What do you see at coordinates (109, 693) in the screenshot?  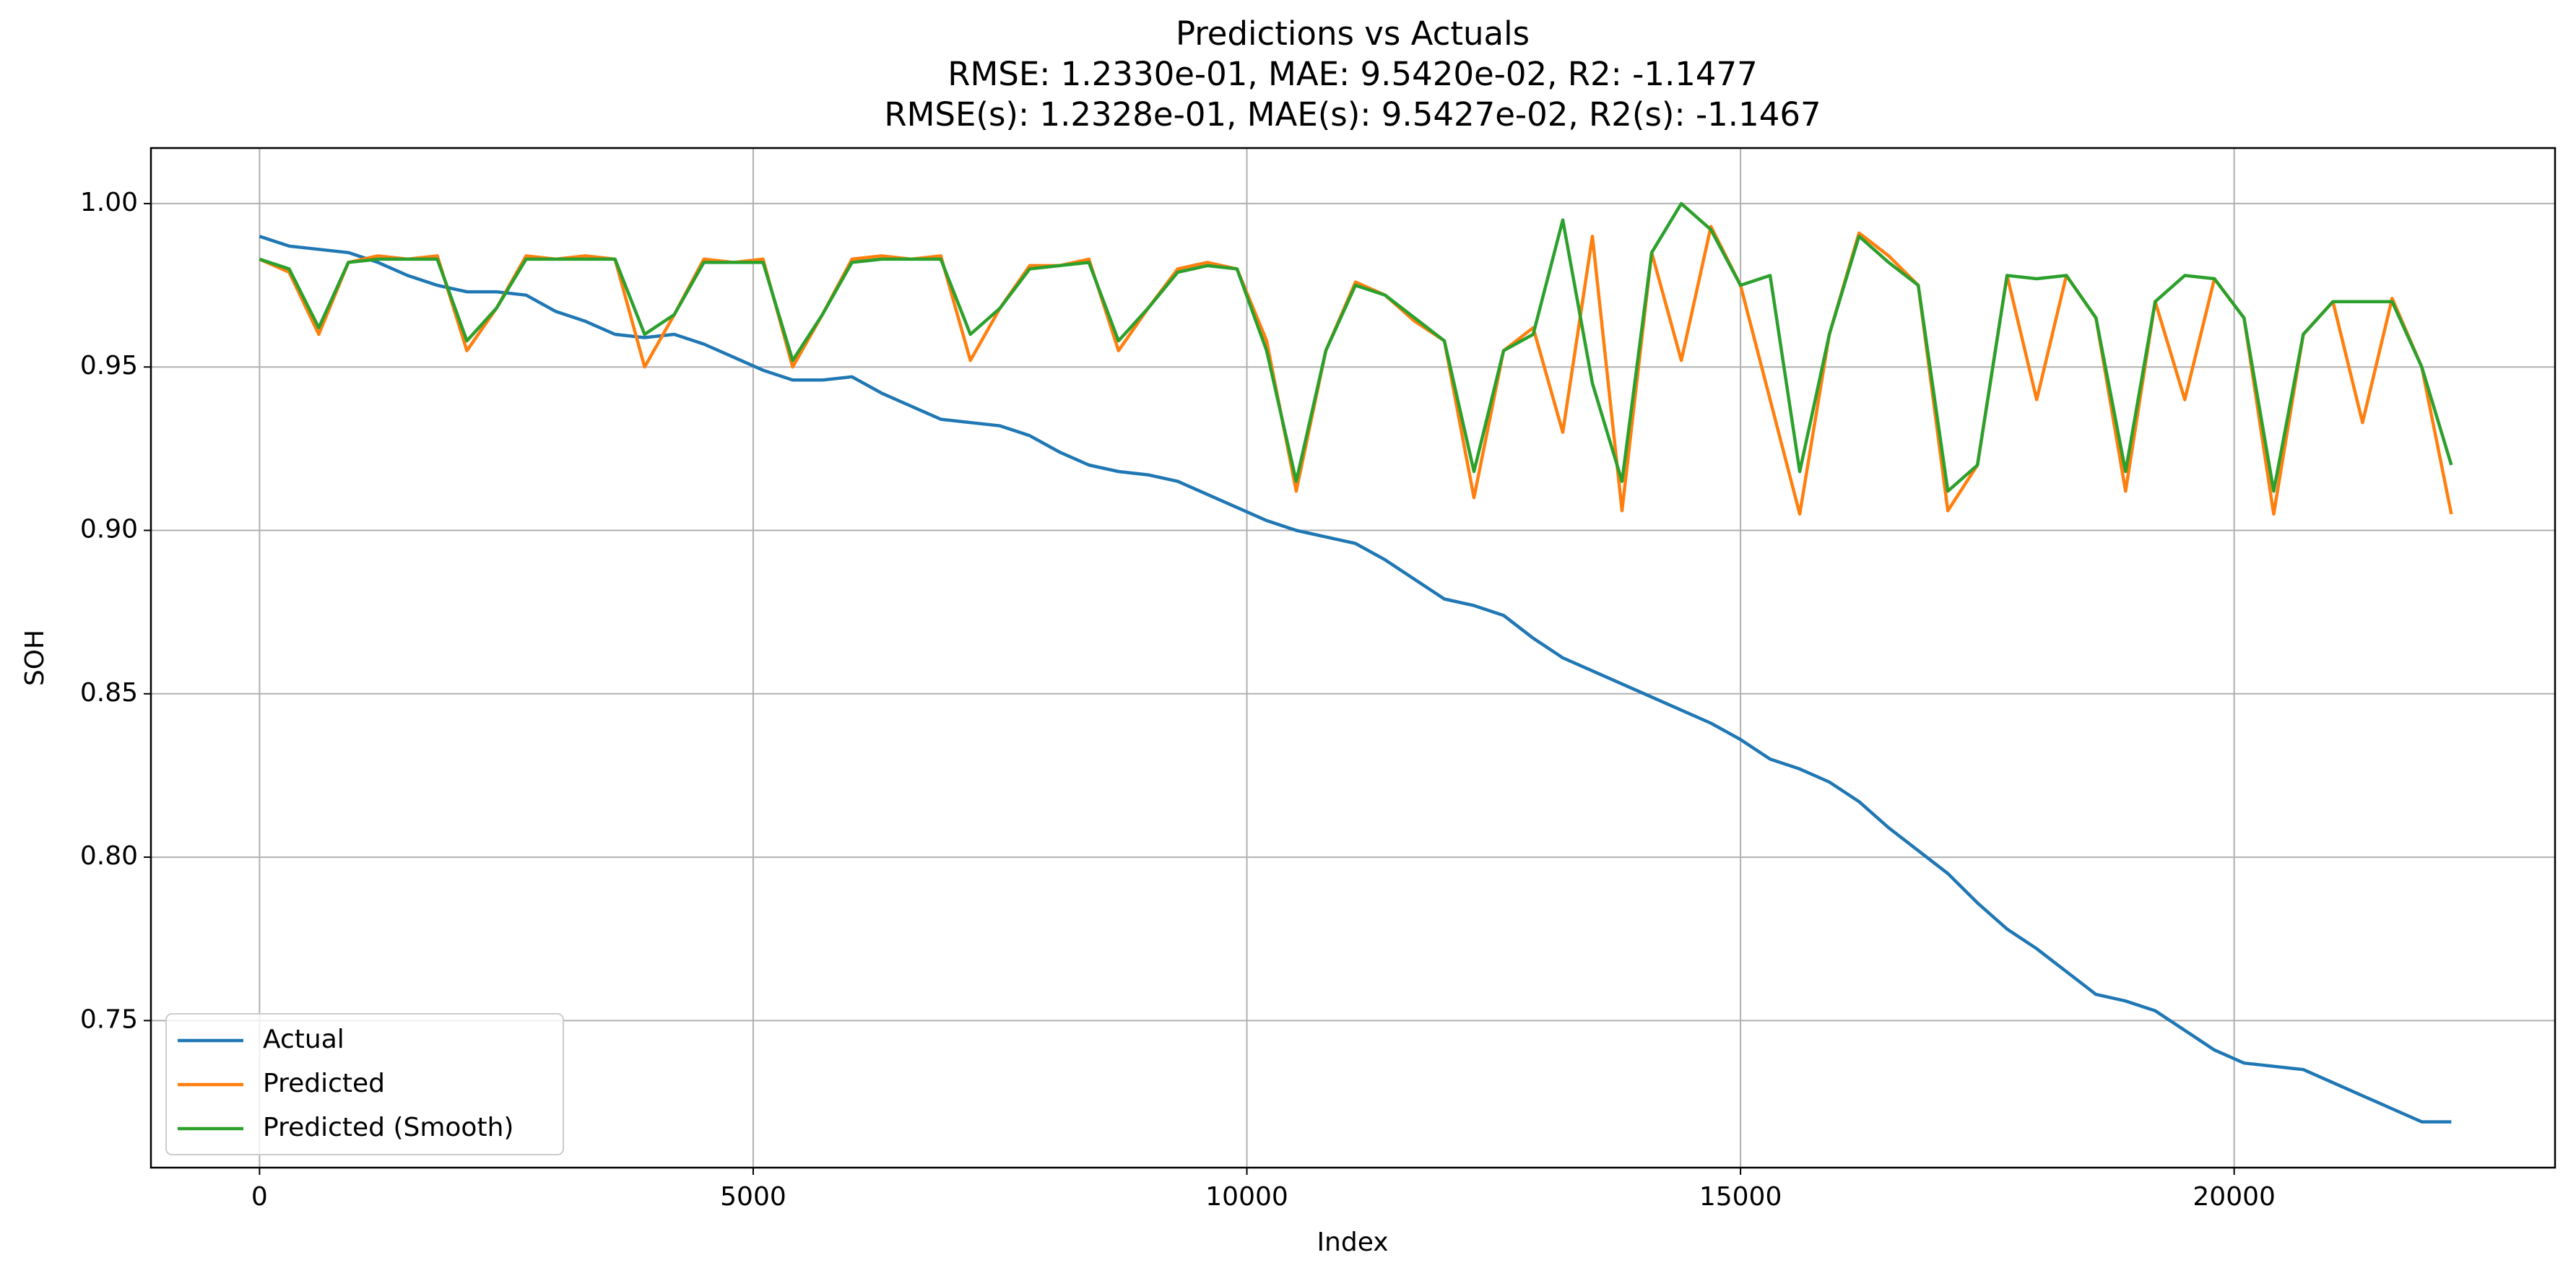 I see `y-tick-label: 0.85` at bounding box center [109, 693].